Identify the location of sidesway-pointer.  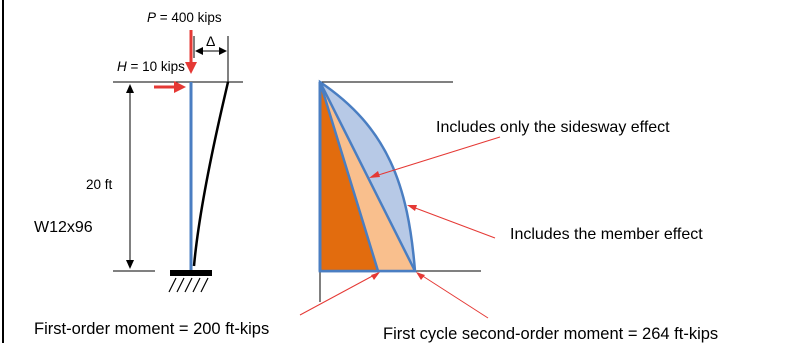
(436, 157).